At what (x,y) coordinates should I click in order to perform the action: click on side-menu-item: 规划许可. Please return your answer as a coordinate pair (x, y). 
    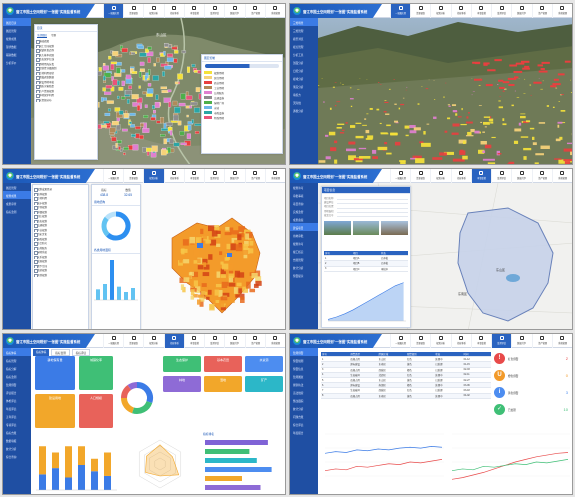
    Looking at the image, I should click on (298, 188).